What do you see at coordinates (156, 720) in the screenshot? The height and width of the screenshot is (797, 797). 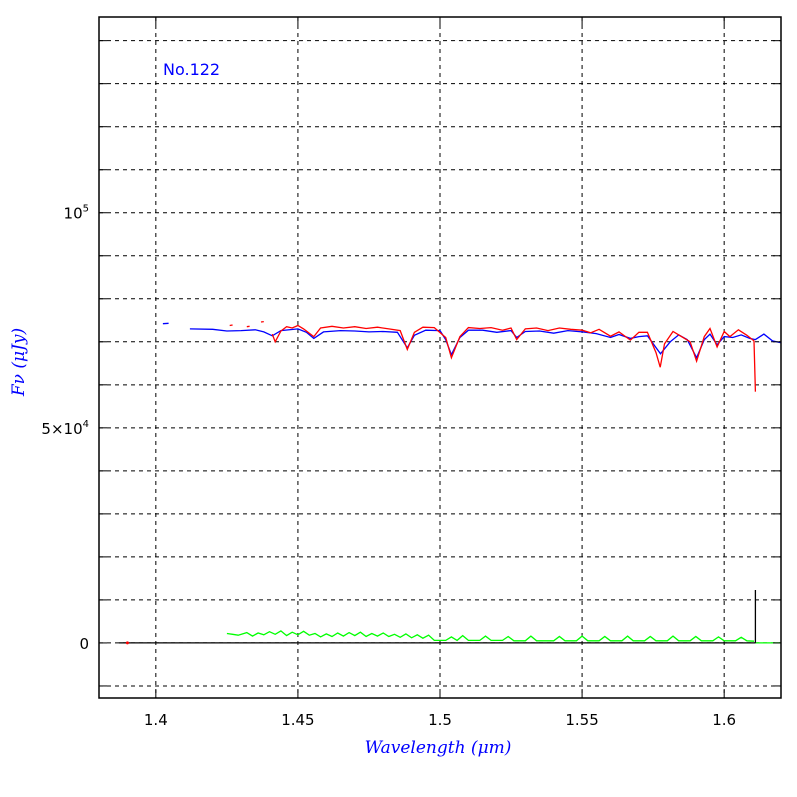 I see `x-tick-label: 1.4` at bounding box center [156, 720].